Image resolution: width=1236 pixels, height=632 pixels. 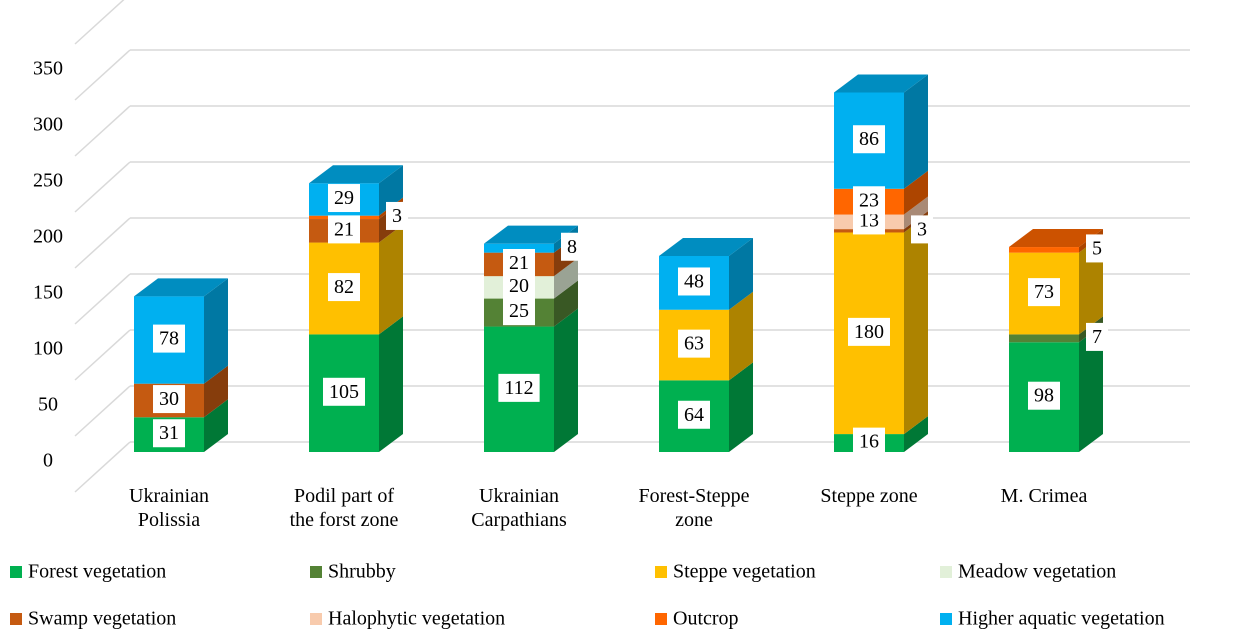 I want to click on data-label: 25, so click(x=519, y=311).